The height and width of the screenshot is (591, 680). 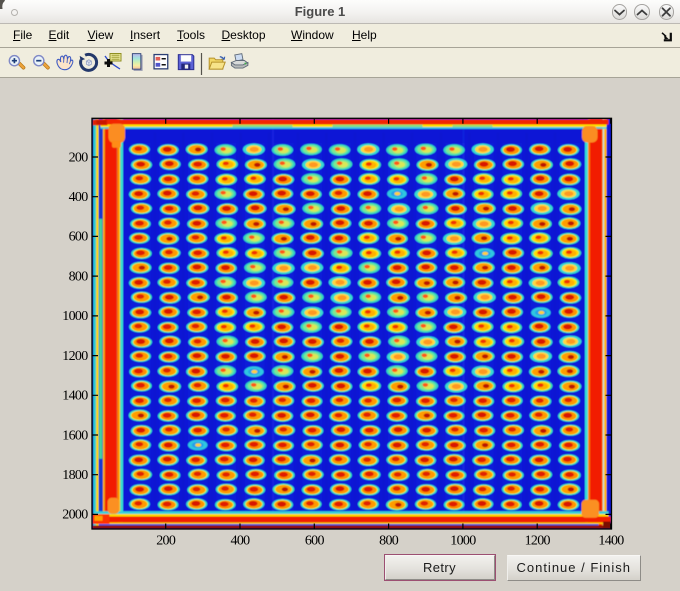 I want to click on svg-text: 1600, so click(x=75, y=435).